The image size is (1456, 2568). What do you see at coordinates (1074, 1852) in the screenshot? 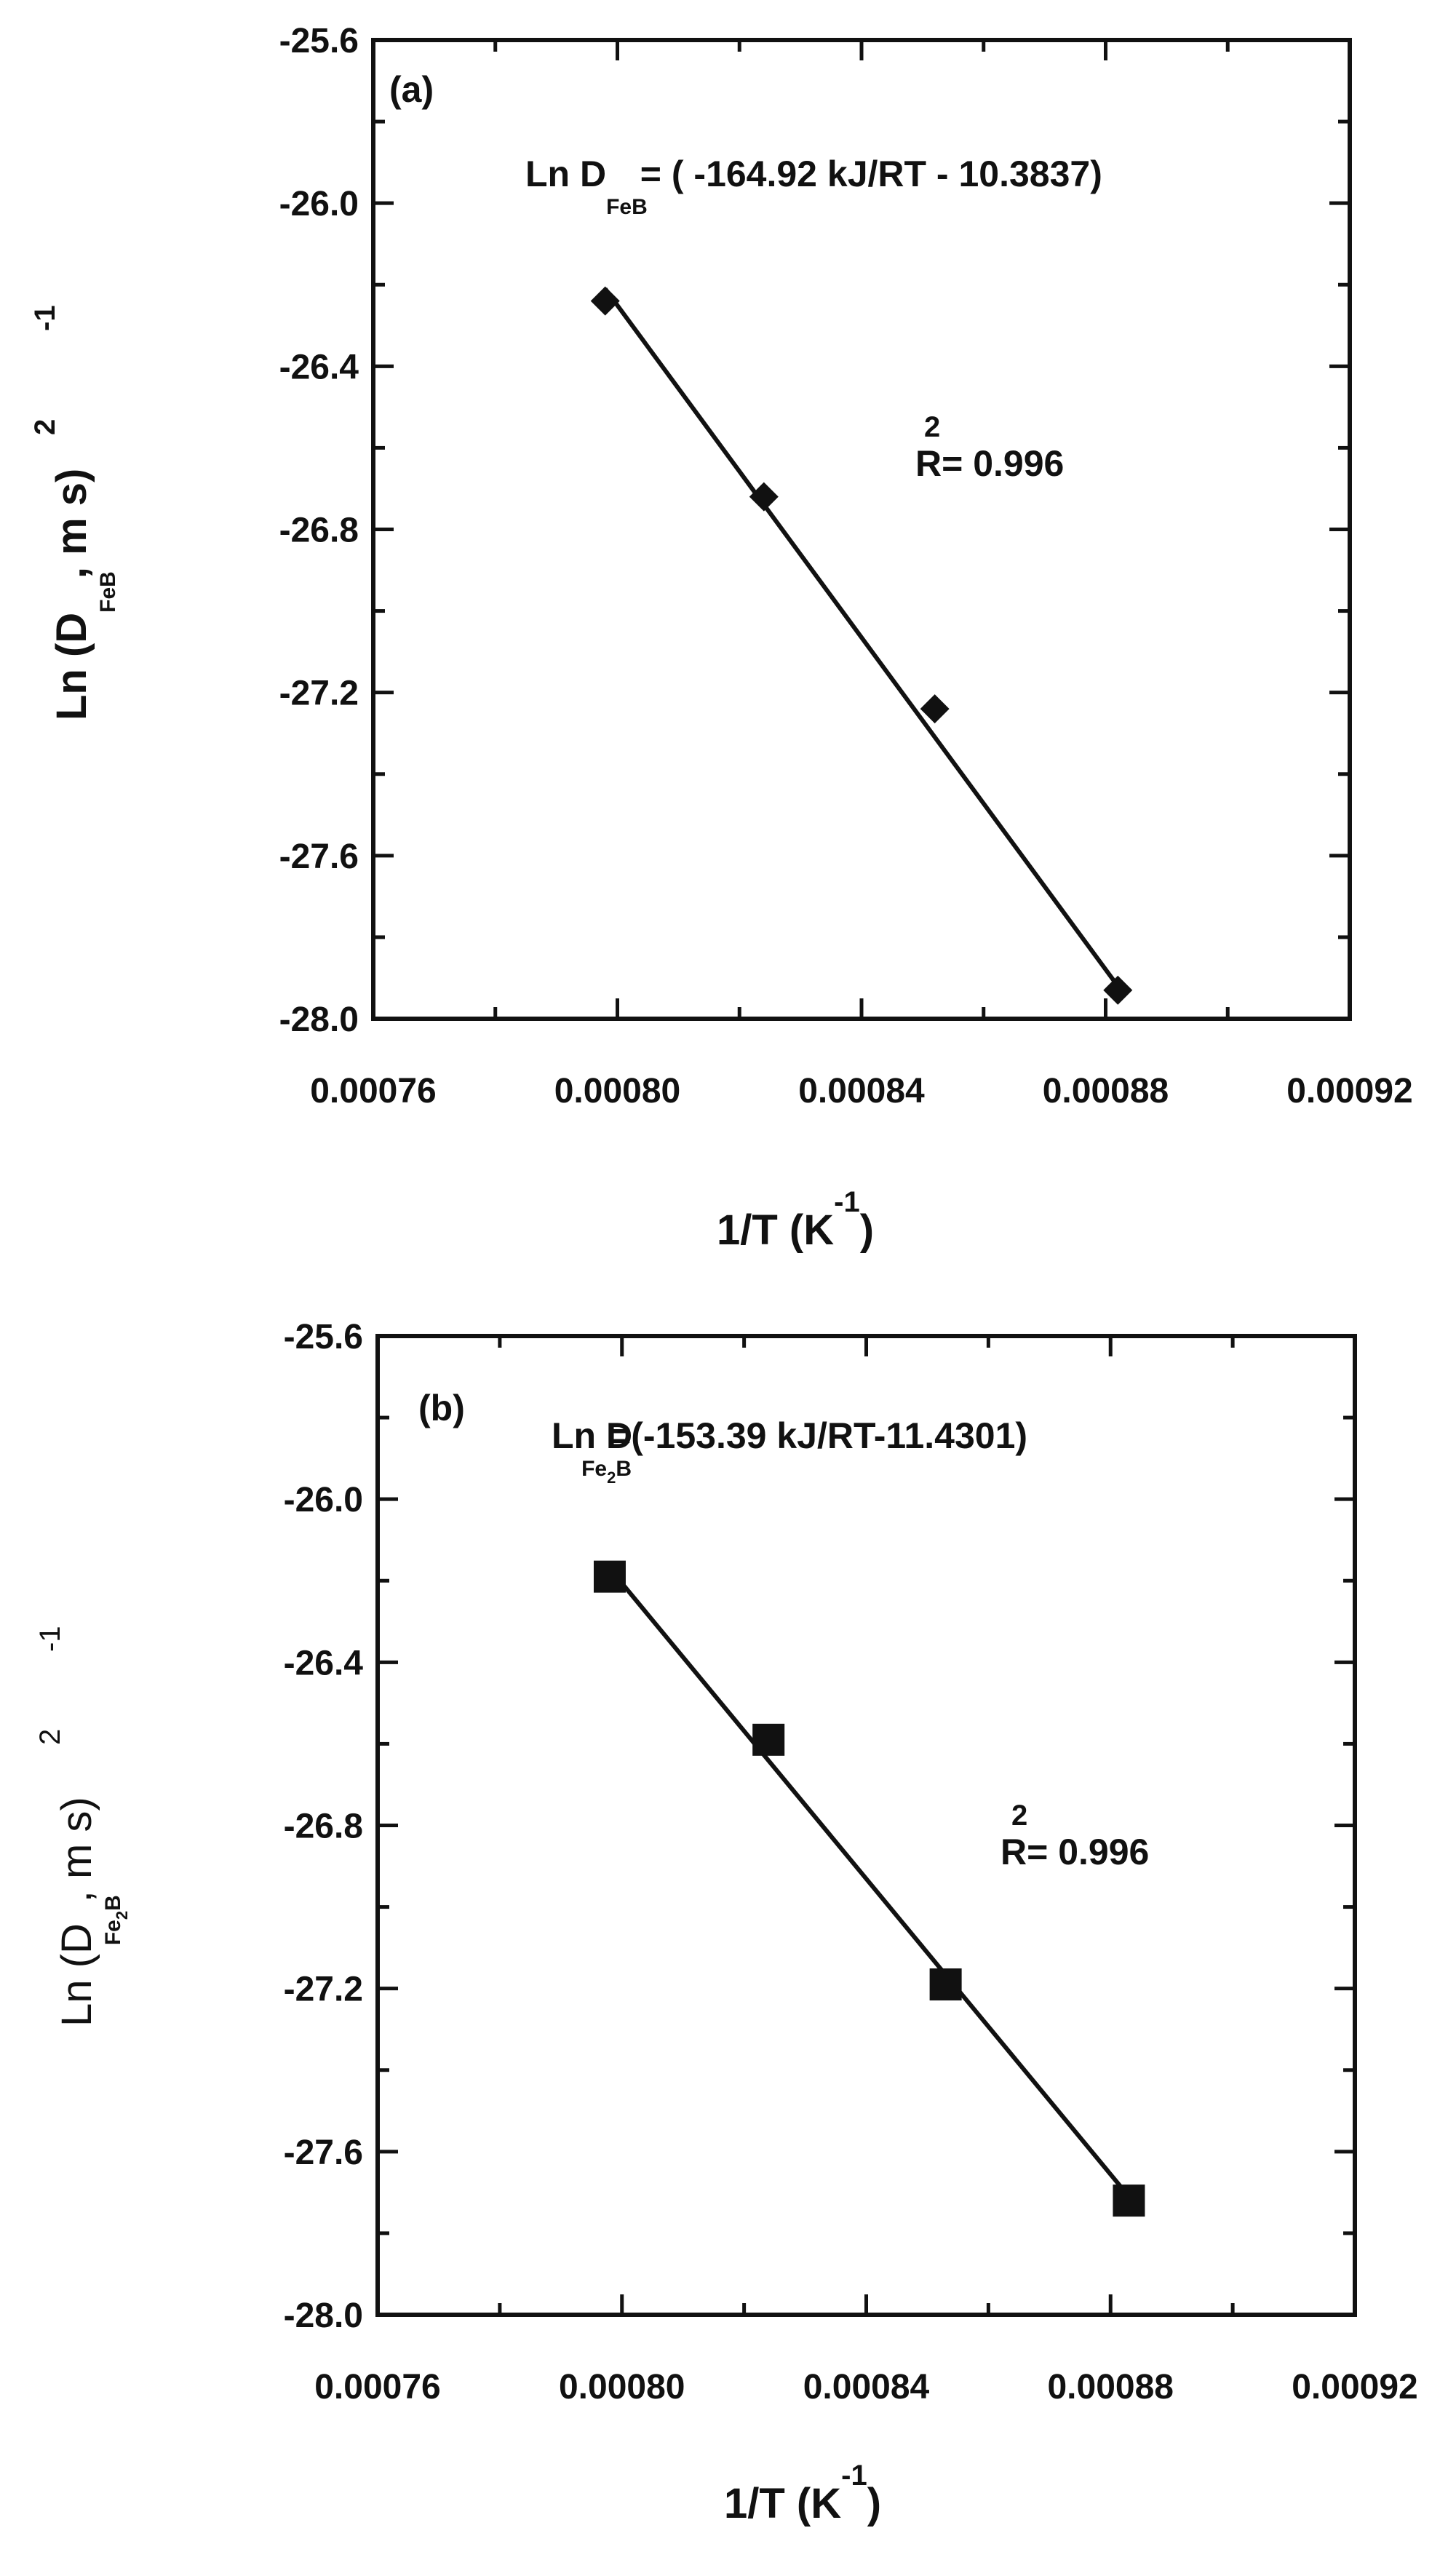
I see `panel-b-r2: R= 0.996` at bounding box center [1074, 1852].